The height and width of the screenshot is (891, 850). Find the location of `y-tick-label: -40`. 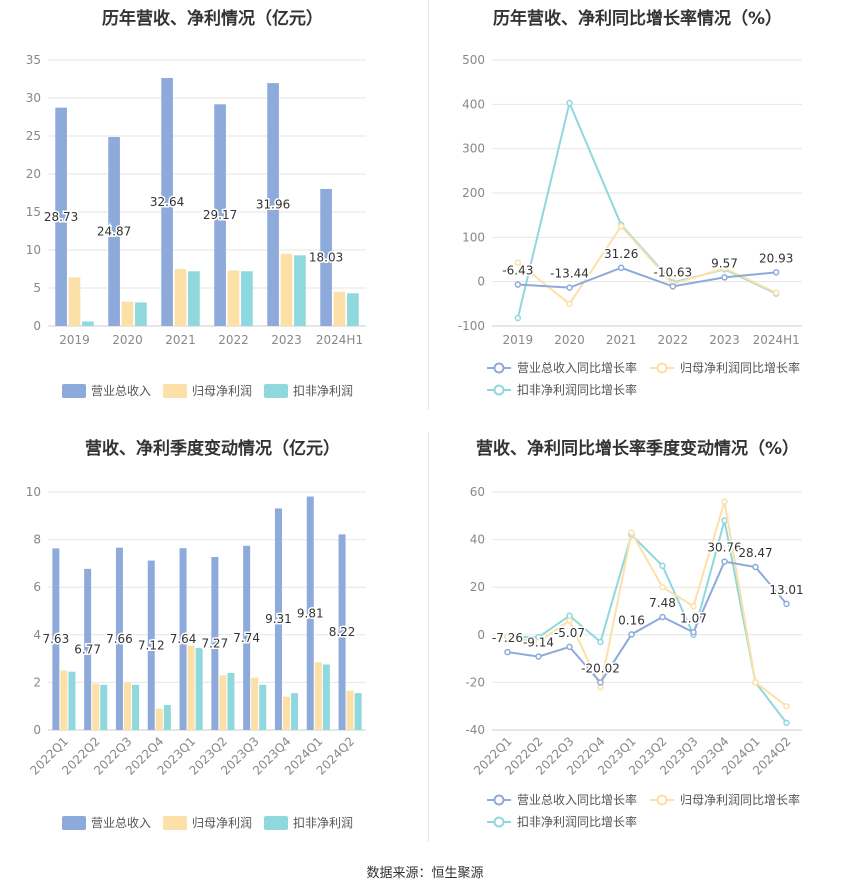

y-tick-label: -40 is located at coordinates (475, 730).